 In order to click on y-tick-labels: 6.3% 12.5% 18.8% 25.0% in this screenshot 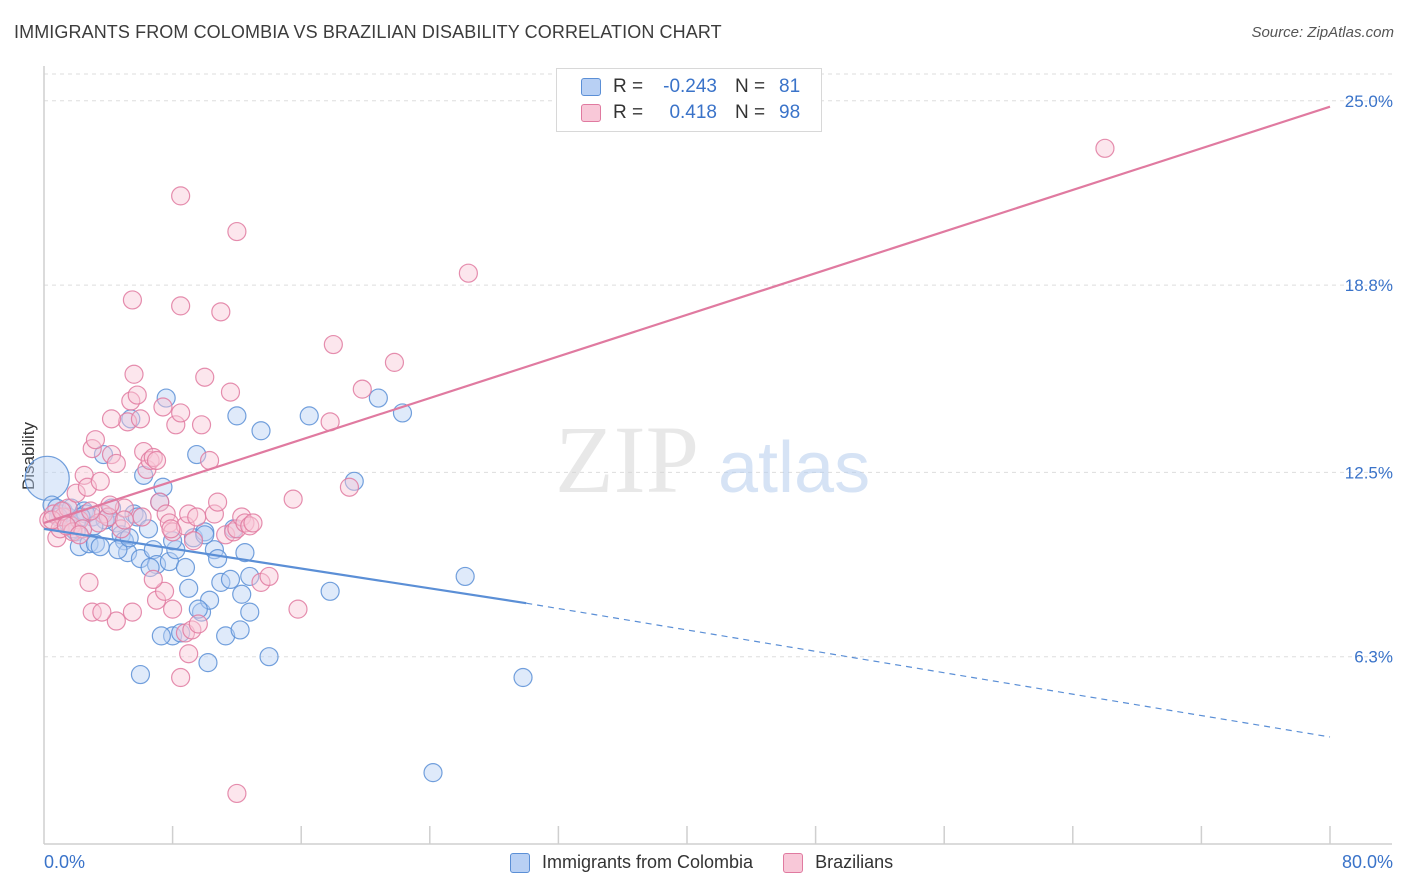, I will do `click(1369, 379)`.